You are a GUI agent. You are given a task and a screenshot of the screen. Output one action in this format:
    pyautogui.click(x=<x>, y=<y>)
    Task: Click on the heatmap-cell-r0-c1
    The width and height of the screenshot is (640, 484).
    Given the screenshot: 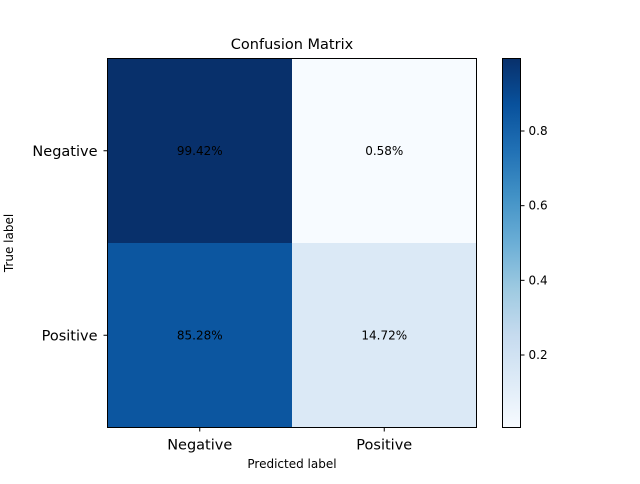 What is the action you would take?
    pyautogui.click(x=384, y=150)
    